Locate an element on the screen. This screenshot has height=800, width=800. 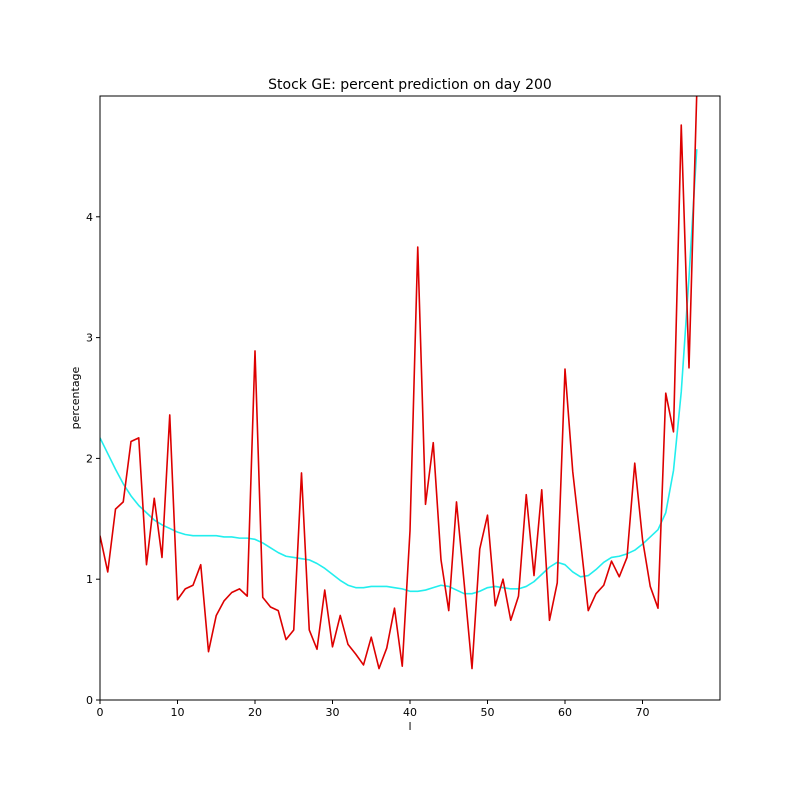
y-axis-label: percentage is located at coordinates (75, 397).